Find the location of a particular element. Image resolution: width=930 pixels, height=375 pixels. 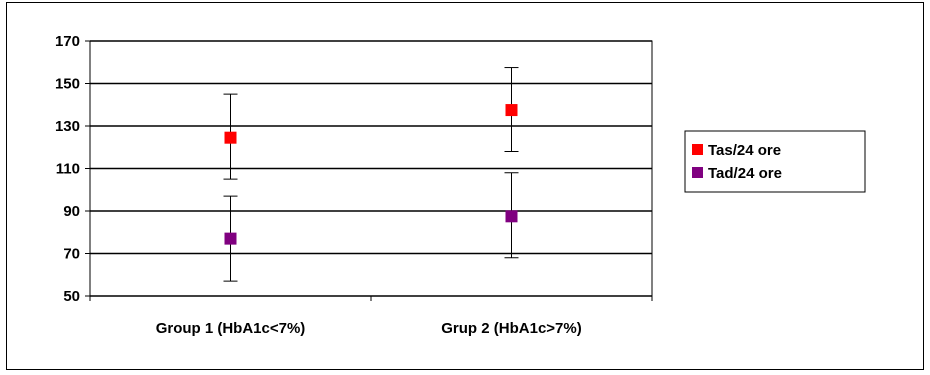

y-tick-label-110: 110 is located at coordinates (68, 169).